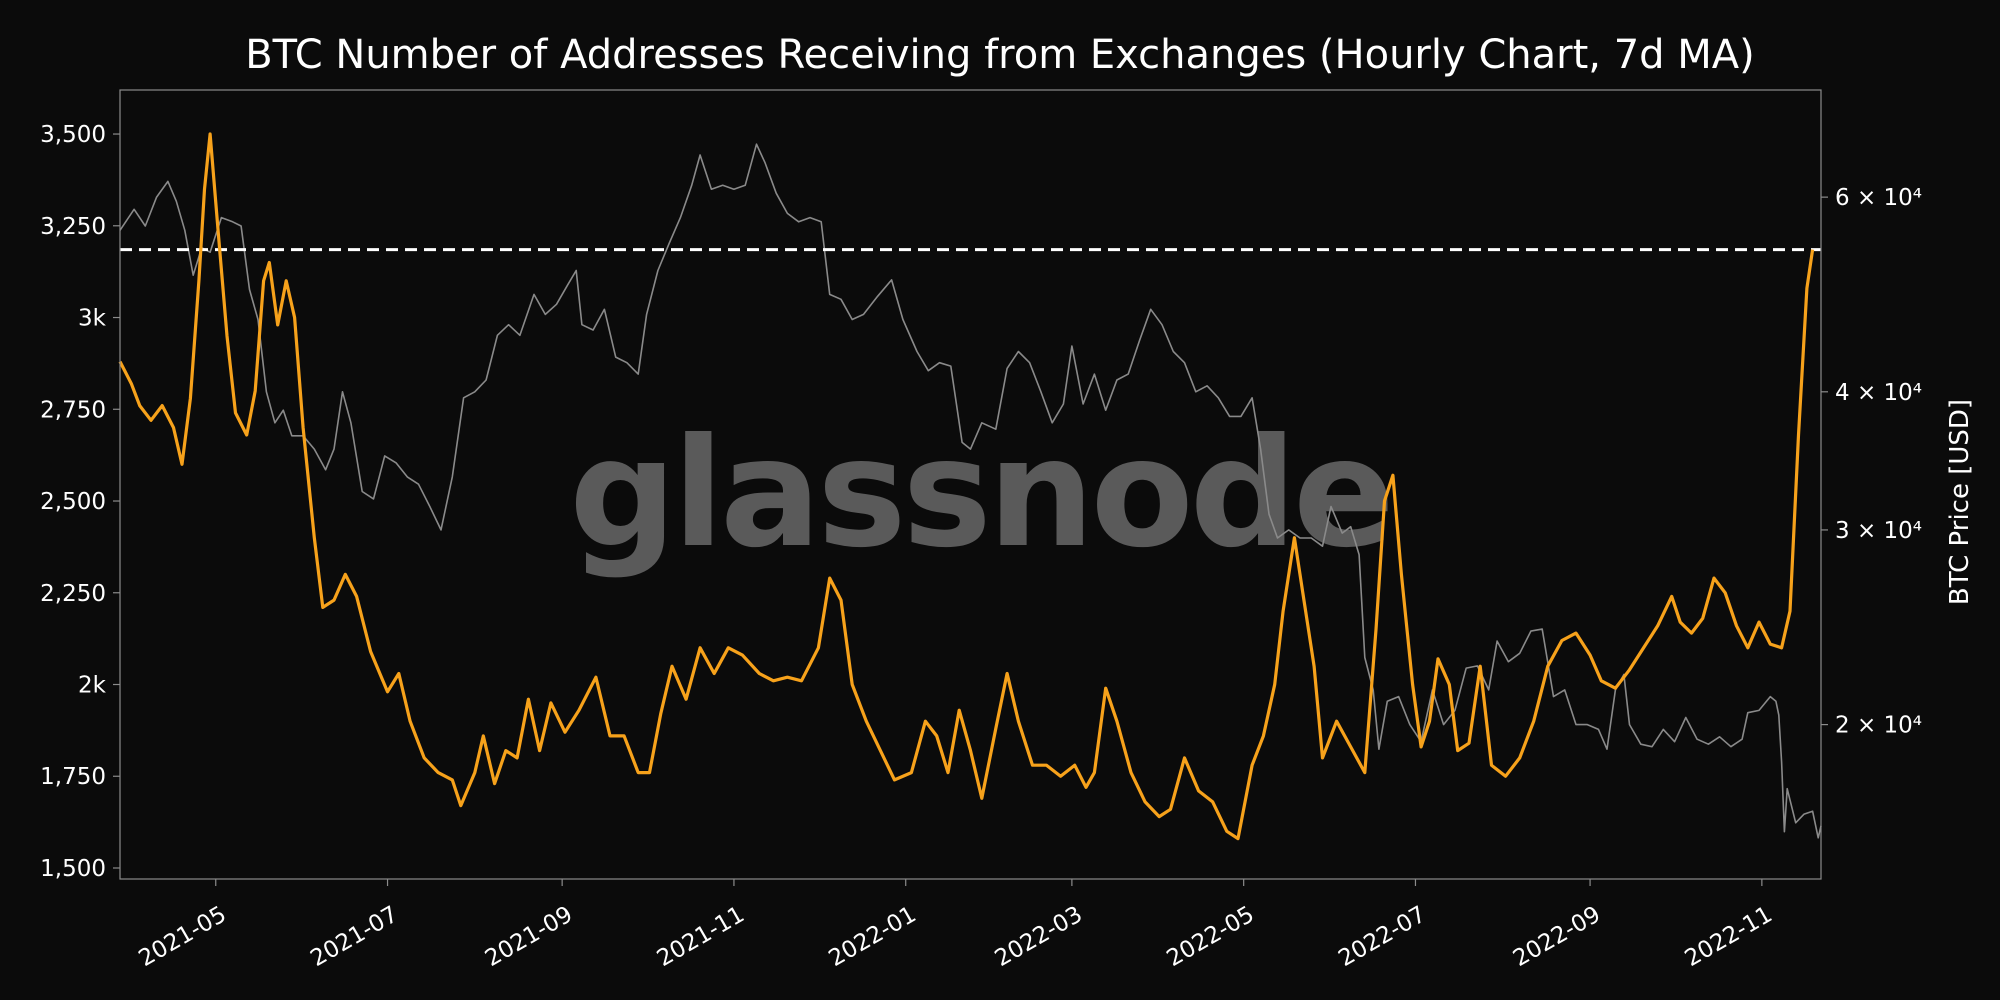 The image size is (2000, 1000). I want to click on glassnode-watermark: glassnode, so click(980, 494).